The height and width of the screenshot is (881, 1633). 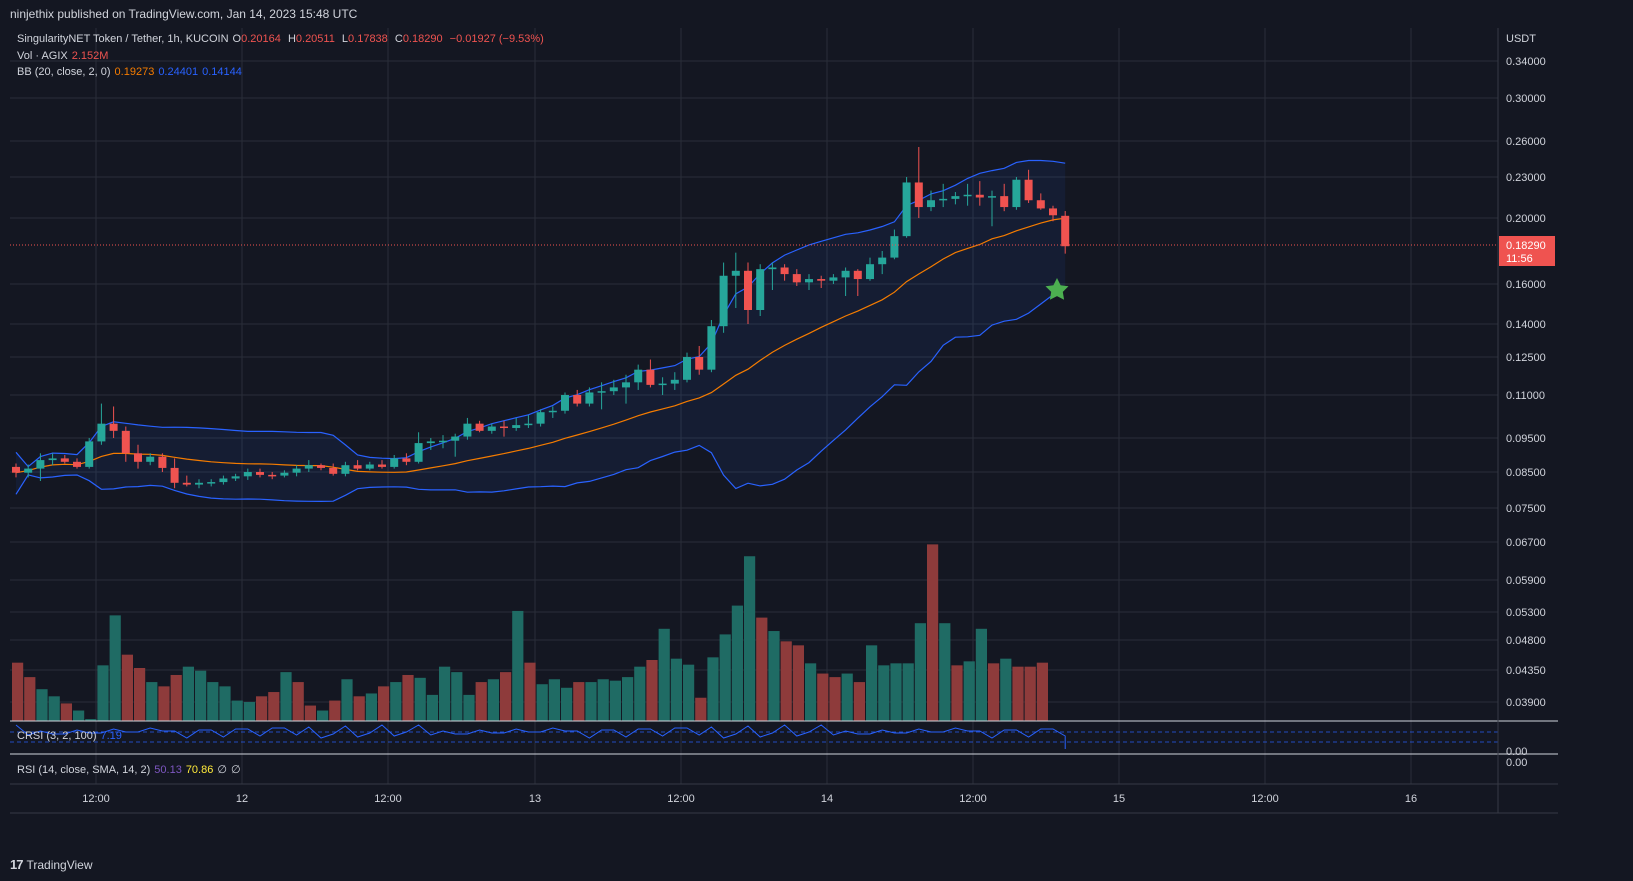 What do you see at coordinates (17, 864) in the screenshot?
I see `tradingview-logo-icon: 17` at bounding box center [17, 864].